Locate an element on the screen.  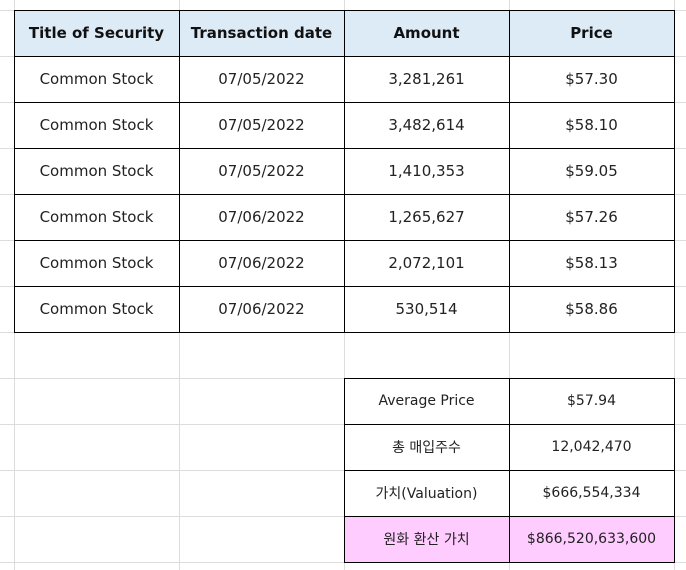
cell-amount: 3,281,261 is located at coordinates (426, 79).